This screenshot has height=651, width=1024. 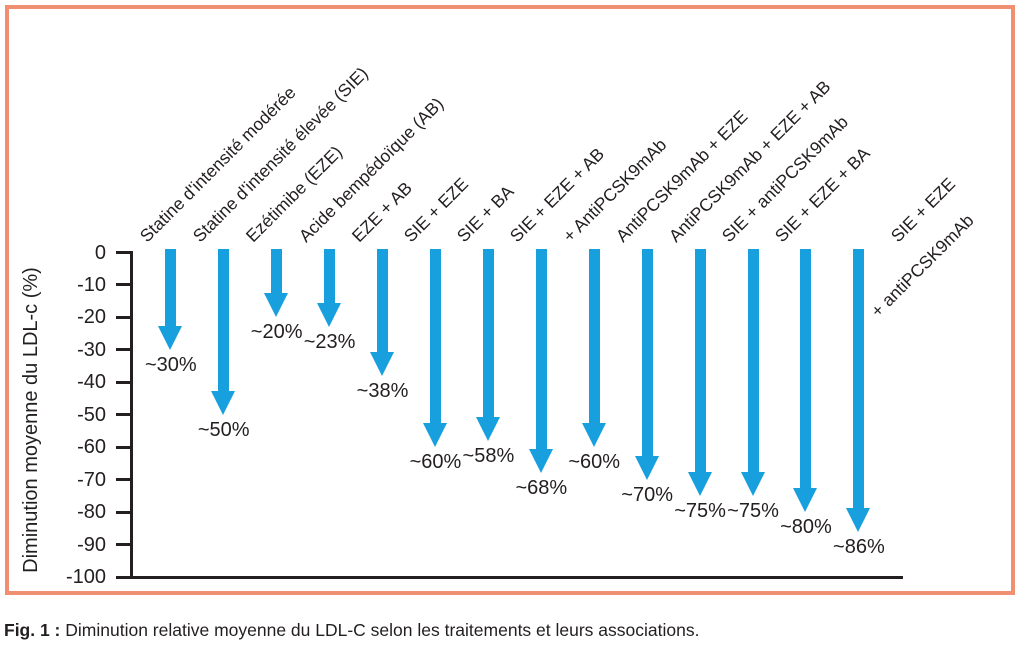 What do you see at coordinates (31, 420) in the screenshot?
I see `y-axis-title: Diminution moyenne du LDL-c (%)` at bounding box center [31, 420].